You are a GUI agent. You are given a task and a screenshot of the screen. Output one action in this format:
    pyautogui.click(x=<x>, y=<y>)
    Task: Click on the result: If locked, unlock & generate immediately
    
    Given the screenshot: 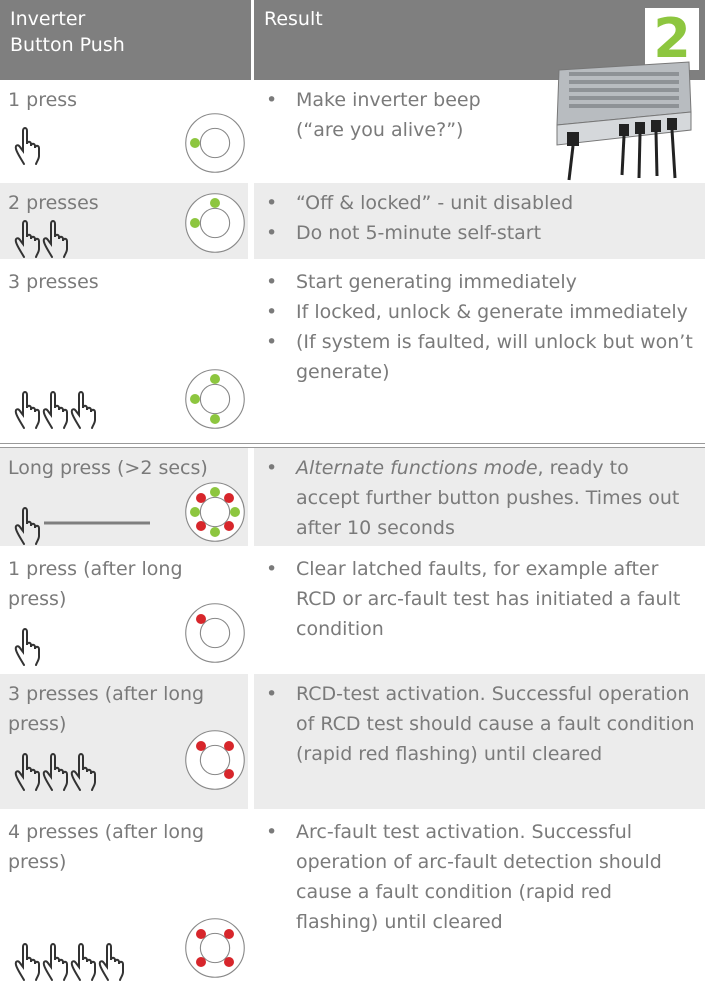 What is the action you would take?
    pyautogui.click(x=480, y=312)
    